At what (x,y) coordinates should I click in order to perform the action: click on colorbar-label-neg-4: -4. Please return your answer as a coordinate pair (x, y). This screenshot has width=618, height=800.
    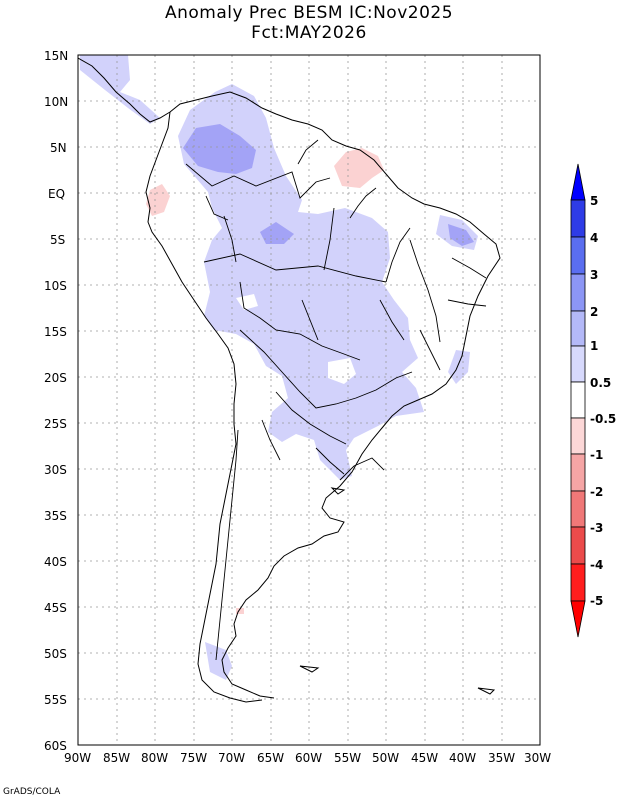
    Looking at the image, I should click on (596, 565).